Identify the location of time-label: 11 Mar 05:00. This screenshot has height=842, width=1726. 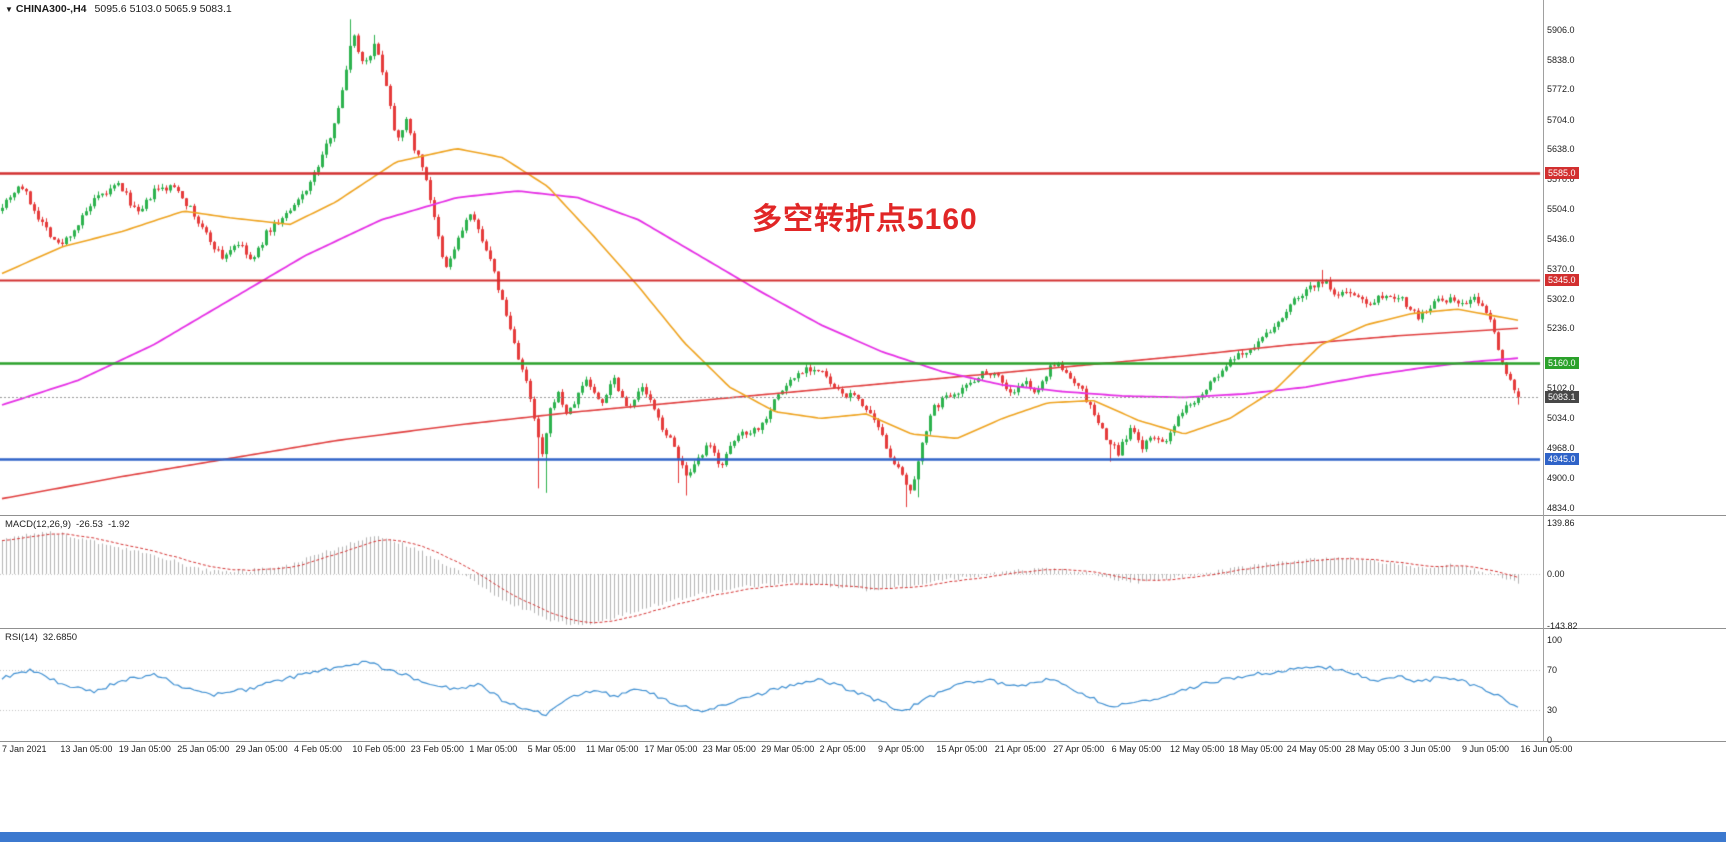
(612, 749).